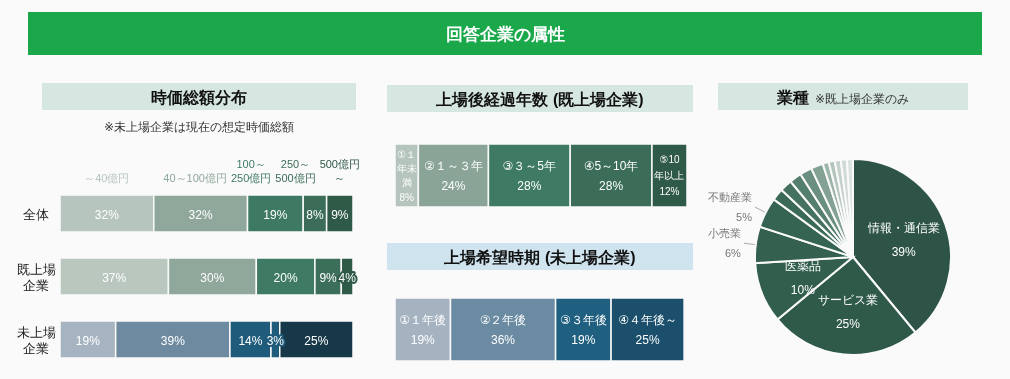 The image size is (1010, 379). I want to click on y-tick-label: 既上場企業, so click(36, 277).